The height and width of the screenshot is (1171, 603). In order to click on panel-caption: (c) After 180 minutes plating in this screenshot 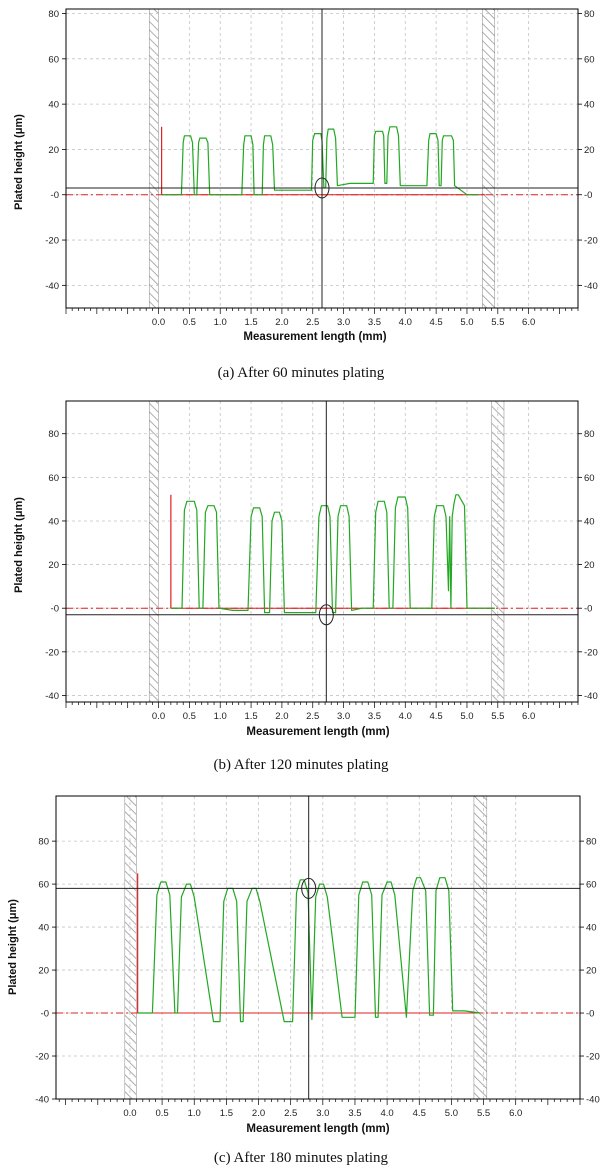, I will do `click(301, 1158)`.